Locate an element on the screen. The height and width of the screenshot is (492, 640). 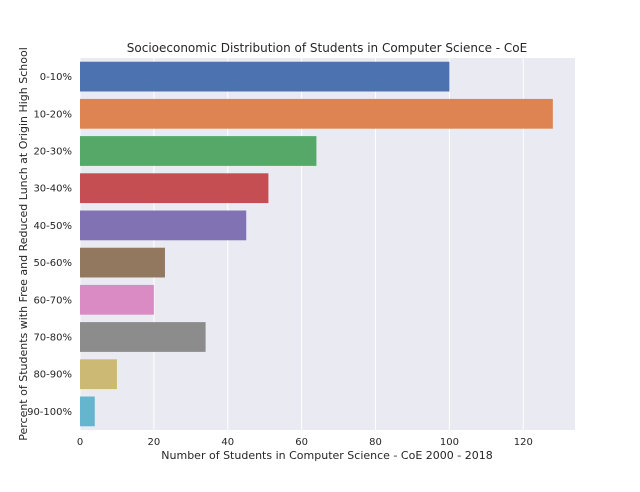
x-tick-label: 20 is located at coordinates (154, 442).